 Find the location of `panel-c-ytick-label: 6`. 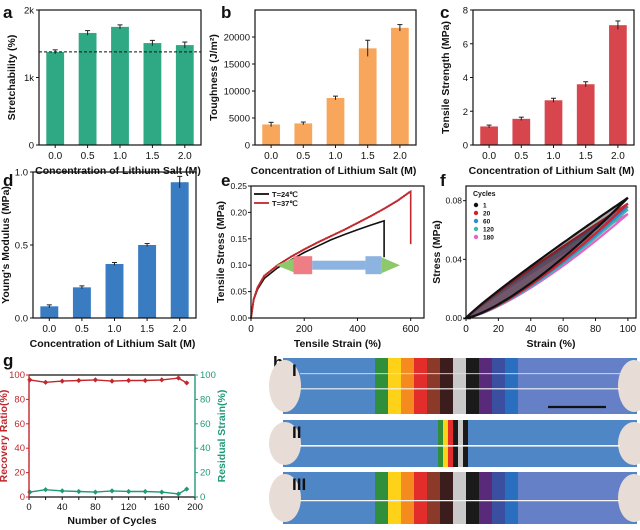

panel-c-ytick-label: 6 is located at coordinates (465, 44).